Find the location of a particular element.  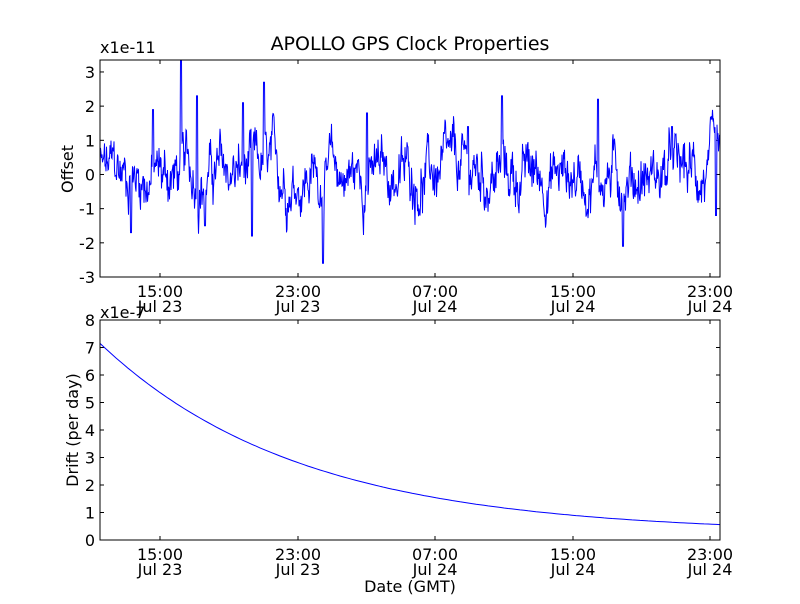

drift-y-tick-label: 7 is located at coordinates (90, 348).